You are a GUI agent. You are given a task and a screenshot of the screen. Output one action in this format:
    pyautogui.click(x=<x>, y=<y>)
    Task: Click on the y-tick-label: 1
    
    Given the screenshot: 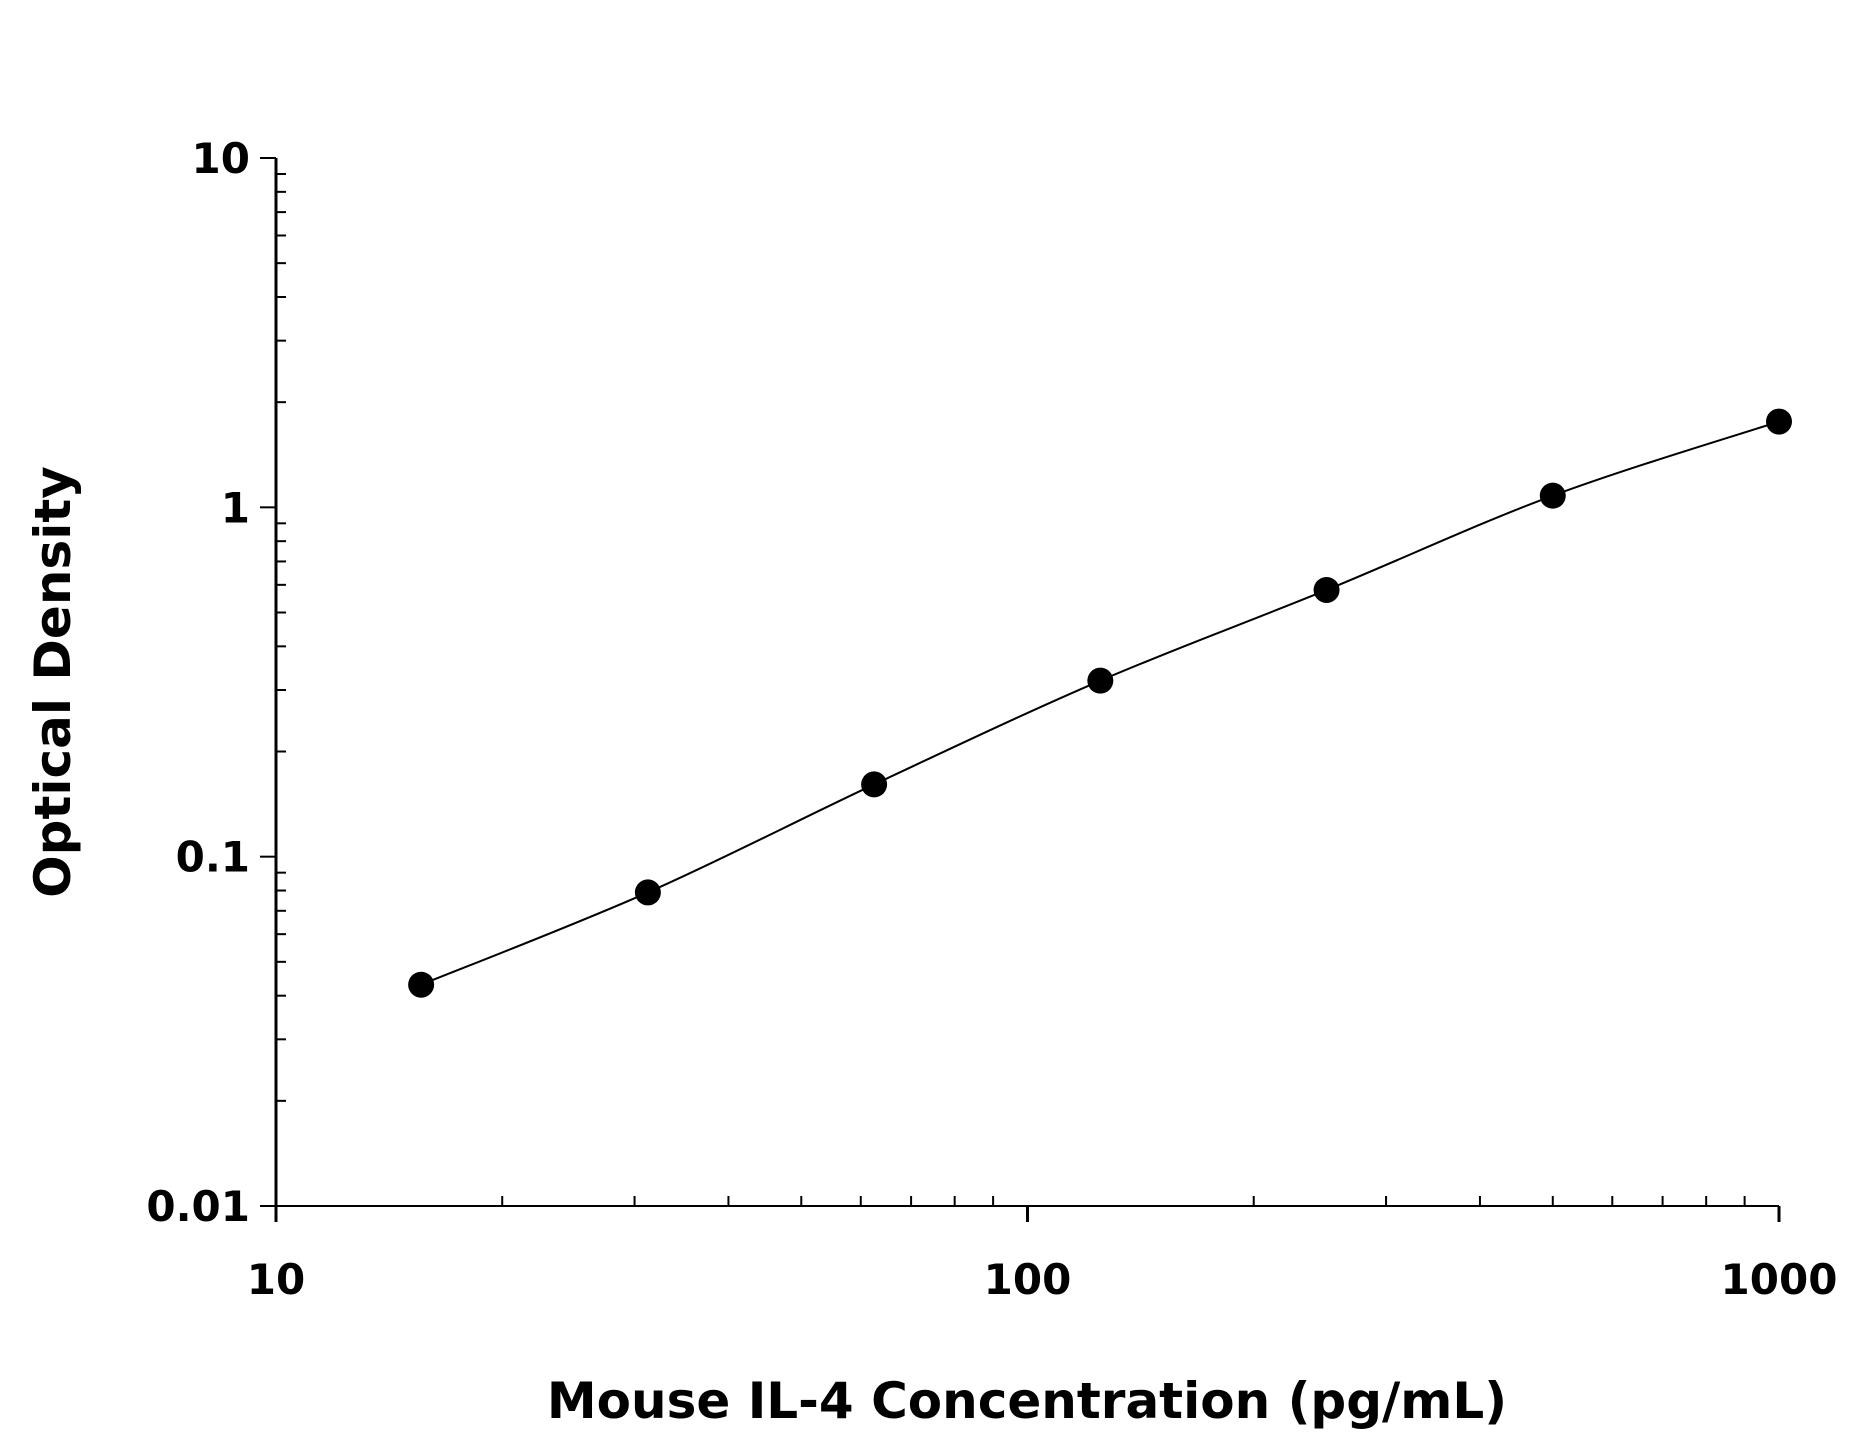 What is the action you would take?
    pyautogui.click(x=235, y=507)
    